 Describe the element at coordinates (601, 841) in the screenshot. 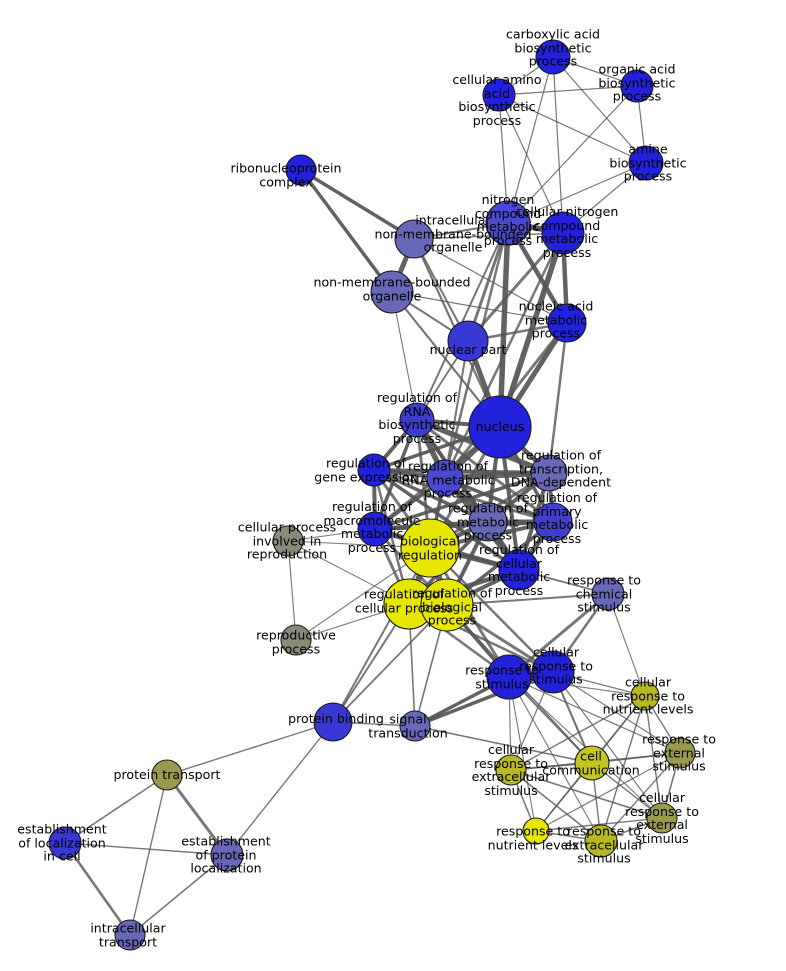

I see `graph-node-response-to-extracellular-stimulus` at that location.